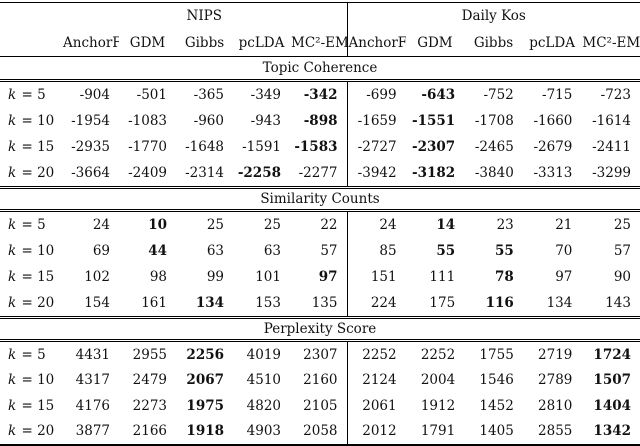  Describe the element at coordinates (383, 277) in the screenshot. I see `value-cell: 151` at that location.